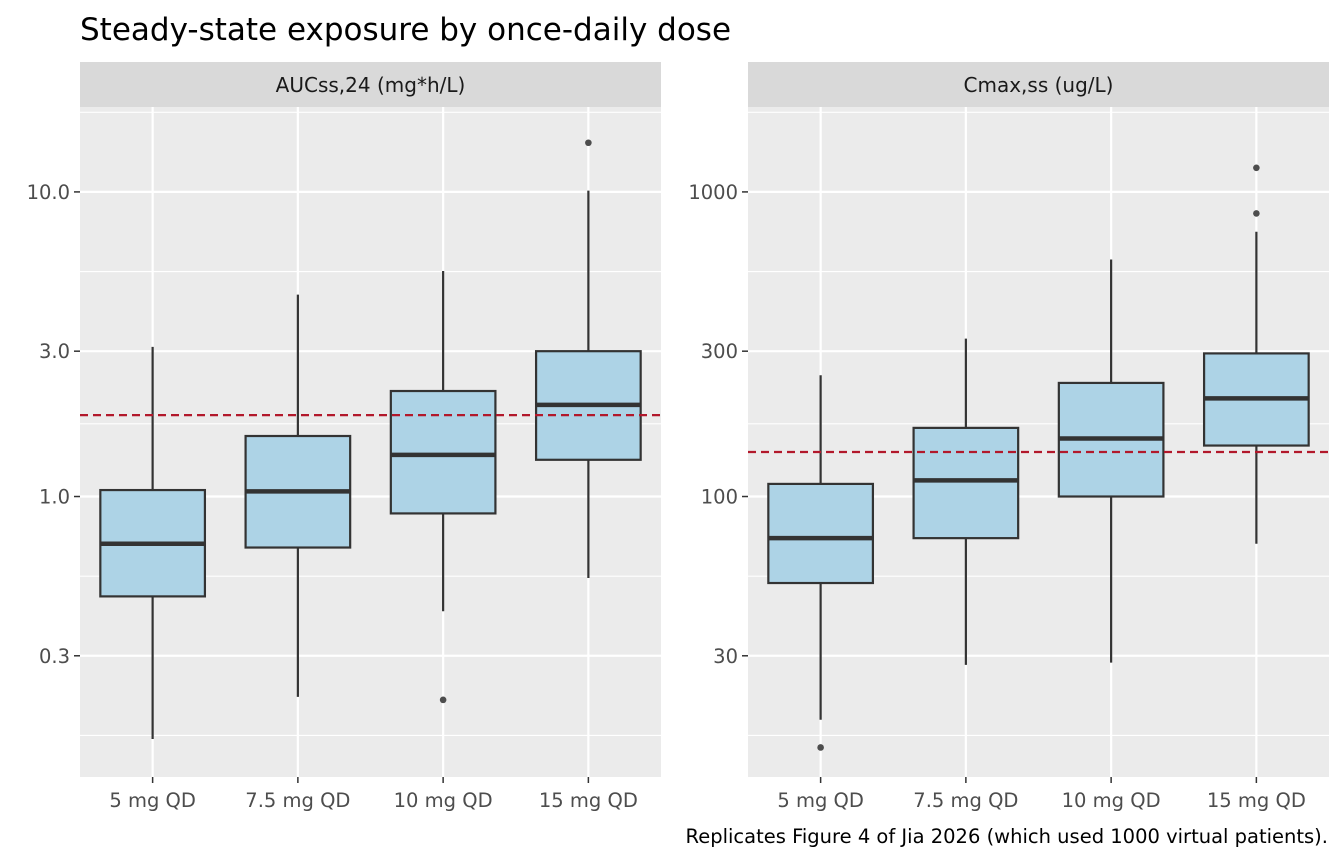 The height and width of the screenshot is (864, 1344). I want to click on facet-strip-label: Cmax,ss (ug/L), so click(1039, 85).